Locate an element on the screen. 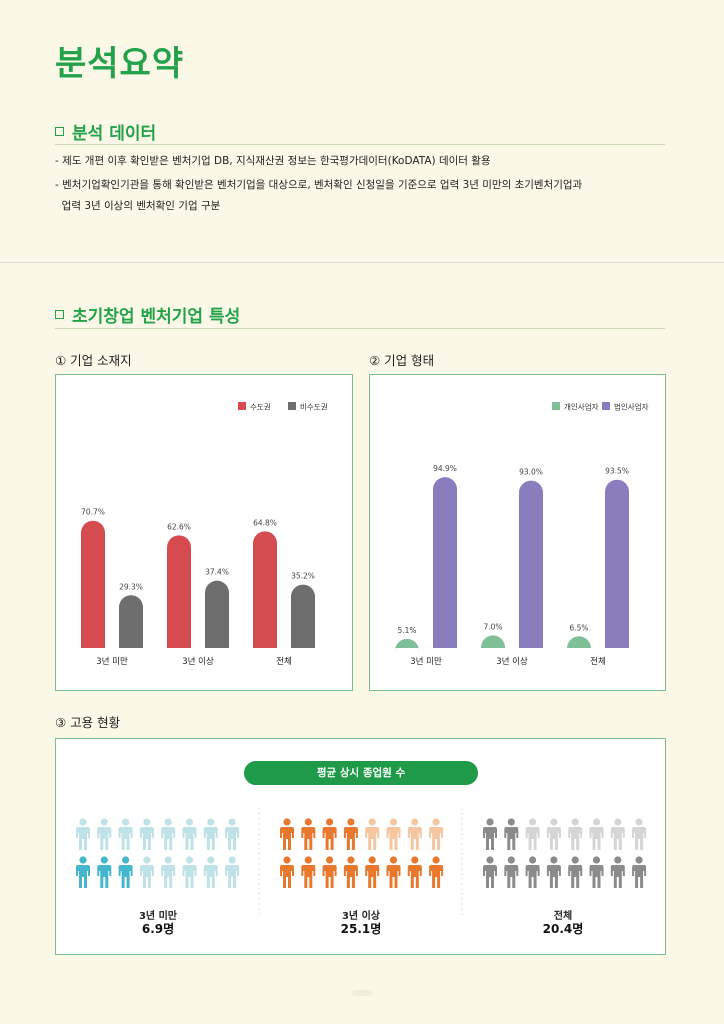 This screenshot has width=724, height=1024. data-label: 64.8% is located at coordinates (265, 522).